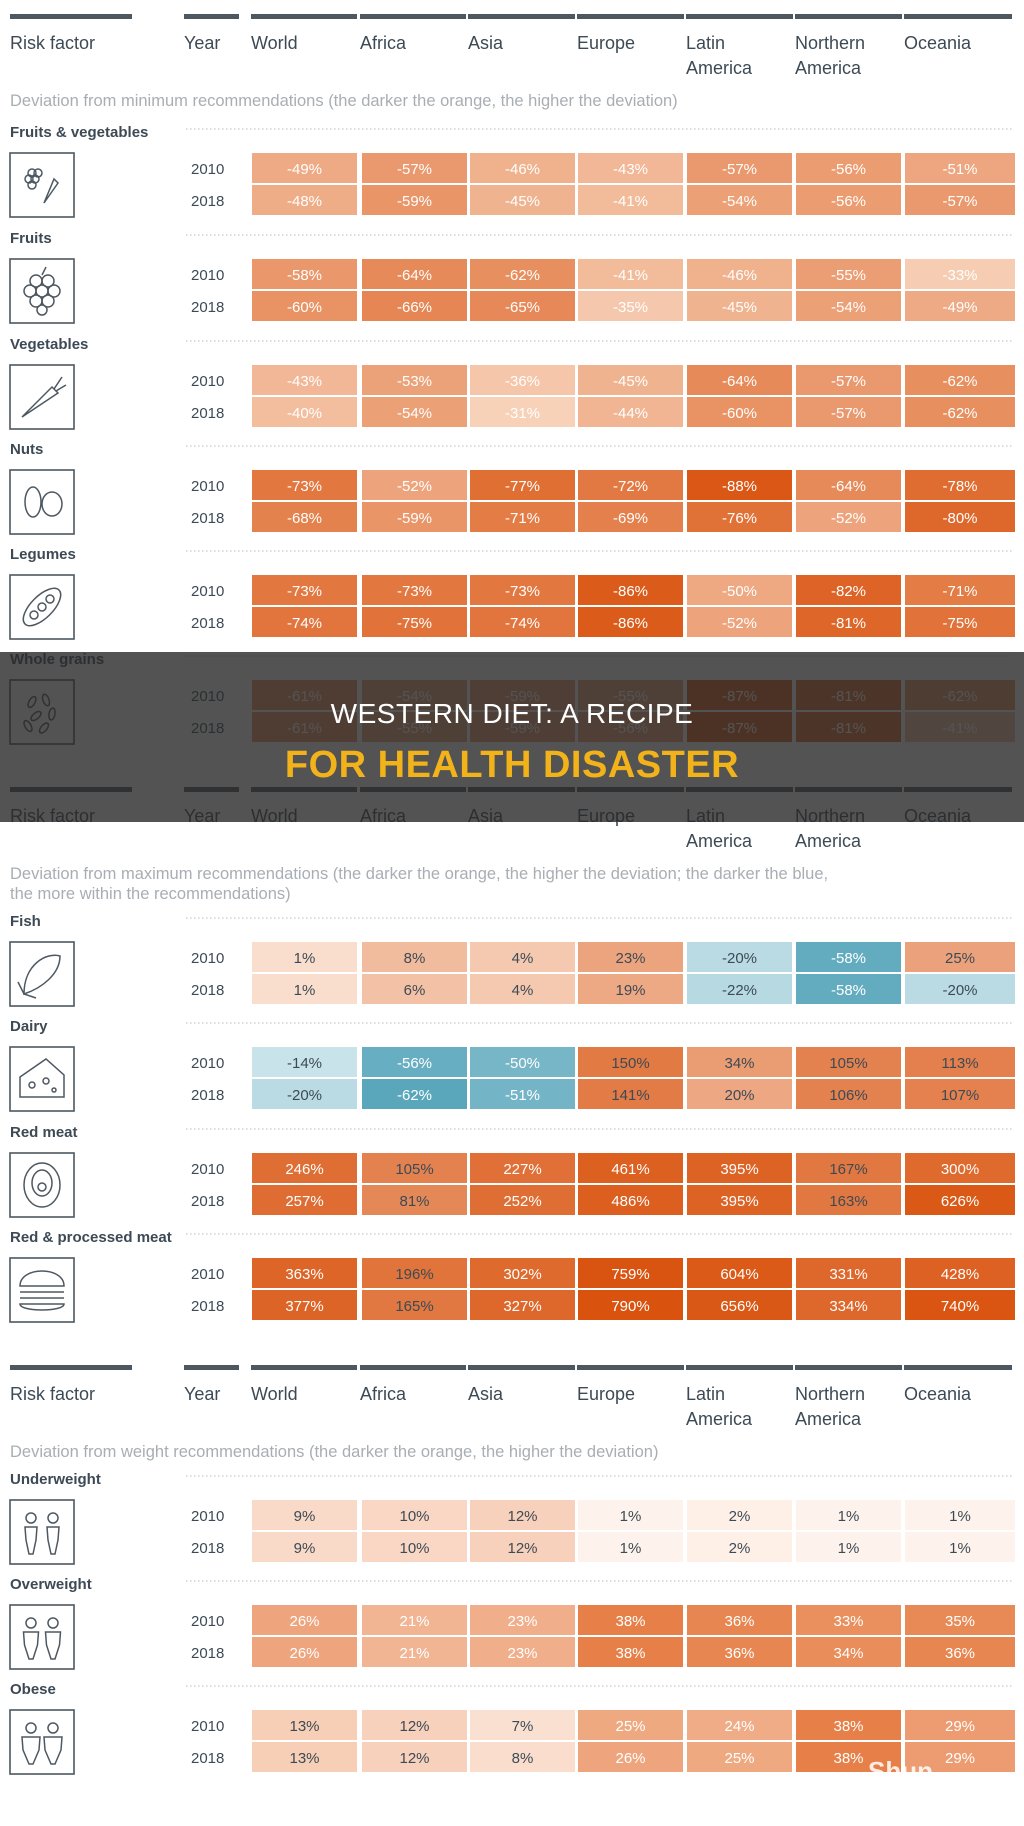 This screenshot has width=1024, height=1826. Describe the element at coordinates (512, 713) in the screenshot. I see `banner-title-line1: WESTERN DIET: A RECIPE` at that location.